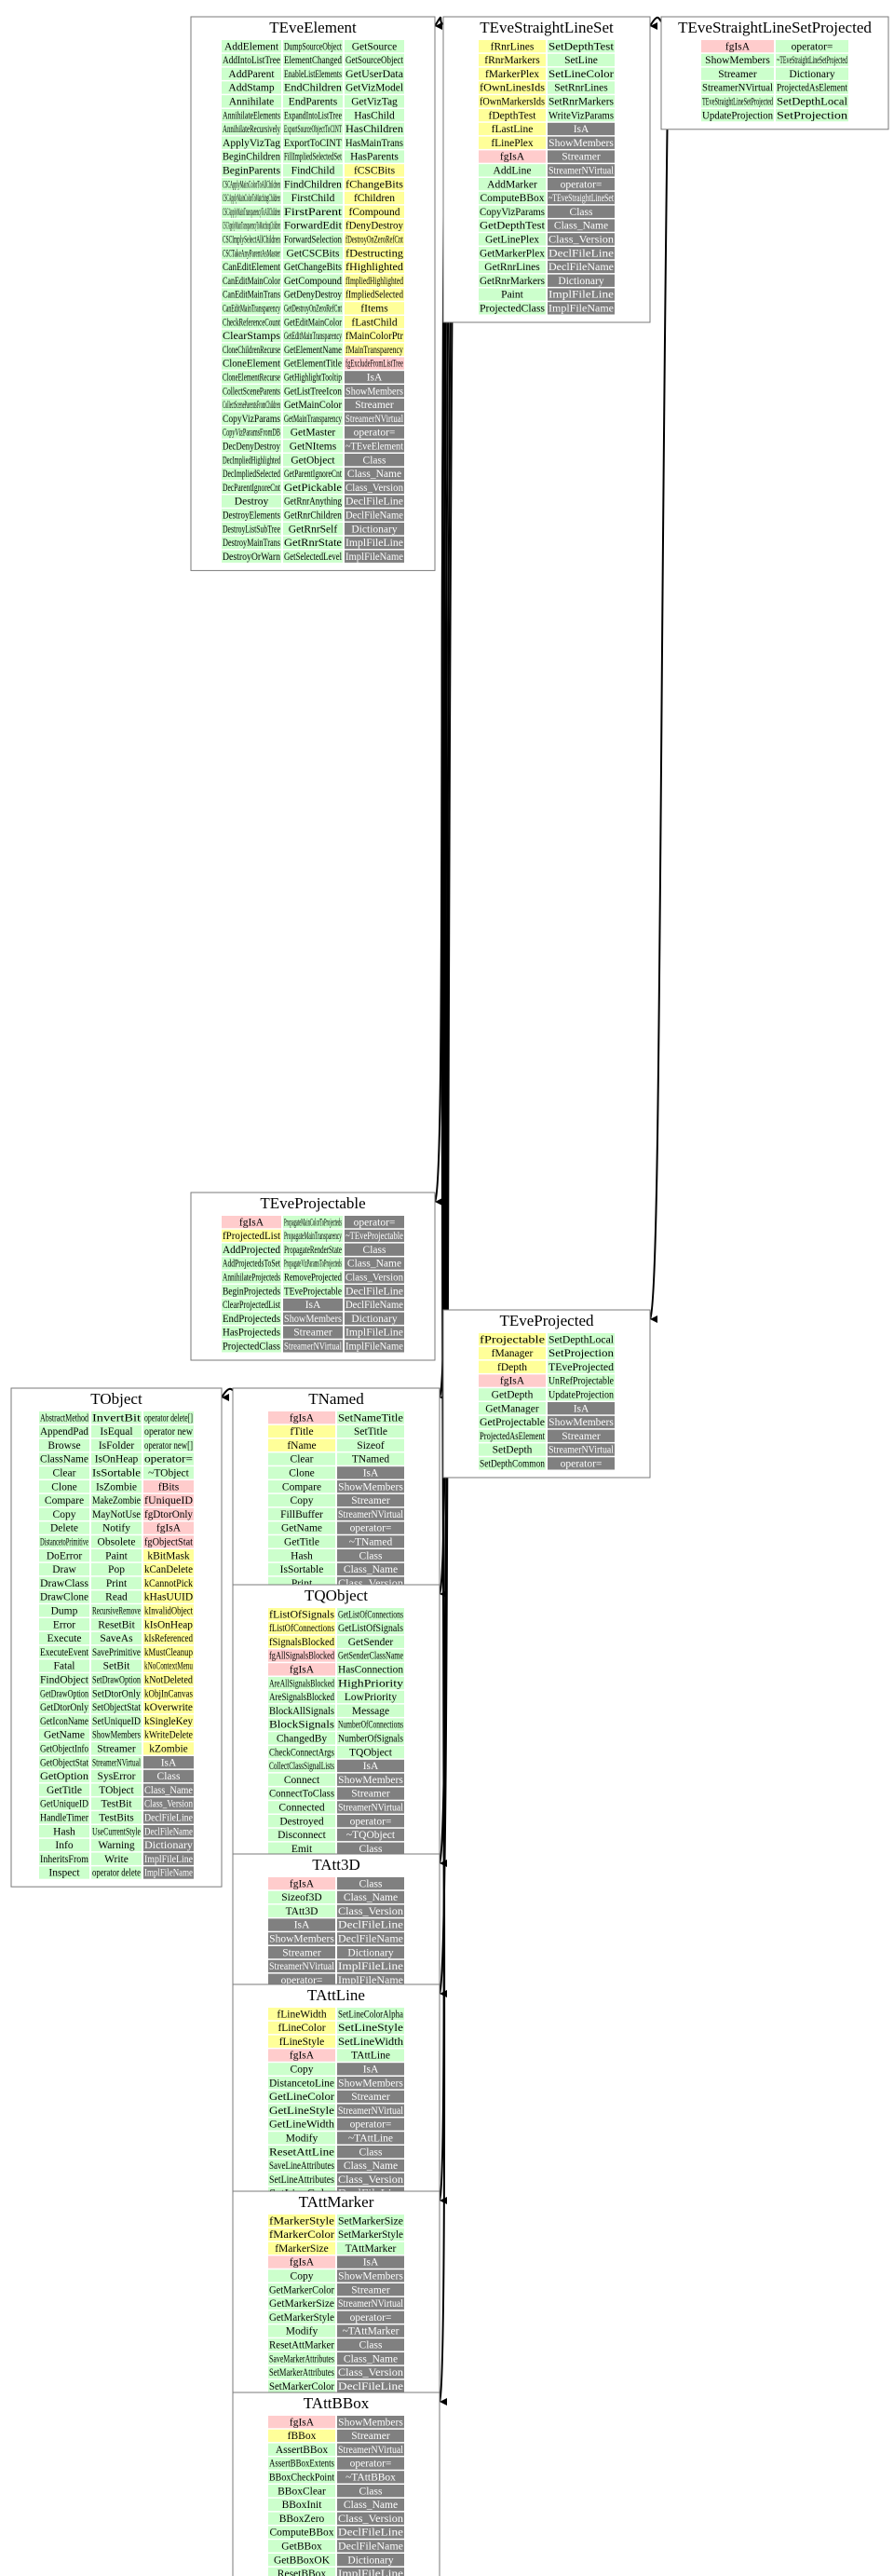 The width and height of the screenshot is (894, 2576). What do you see at coordinates (313, 74) in the screenshot?
I see `method-link: EnableListElements` at bounding box center [313, 74].